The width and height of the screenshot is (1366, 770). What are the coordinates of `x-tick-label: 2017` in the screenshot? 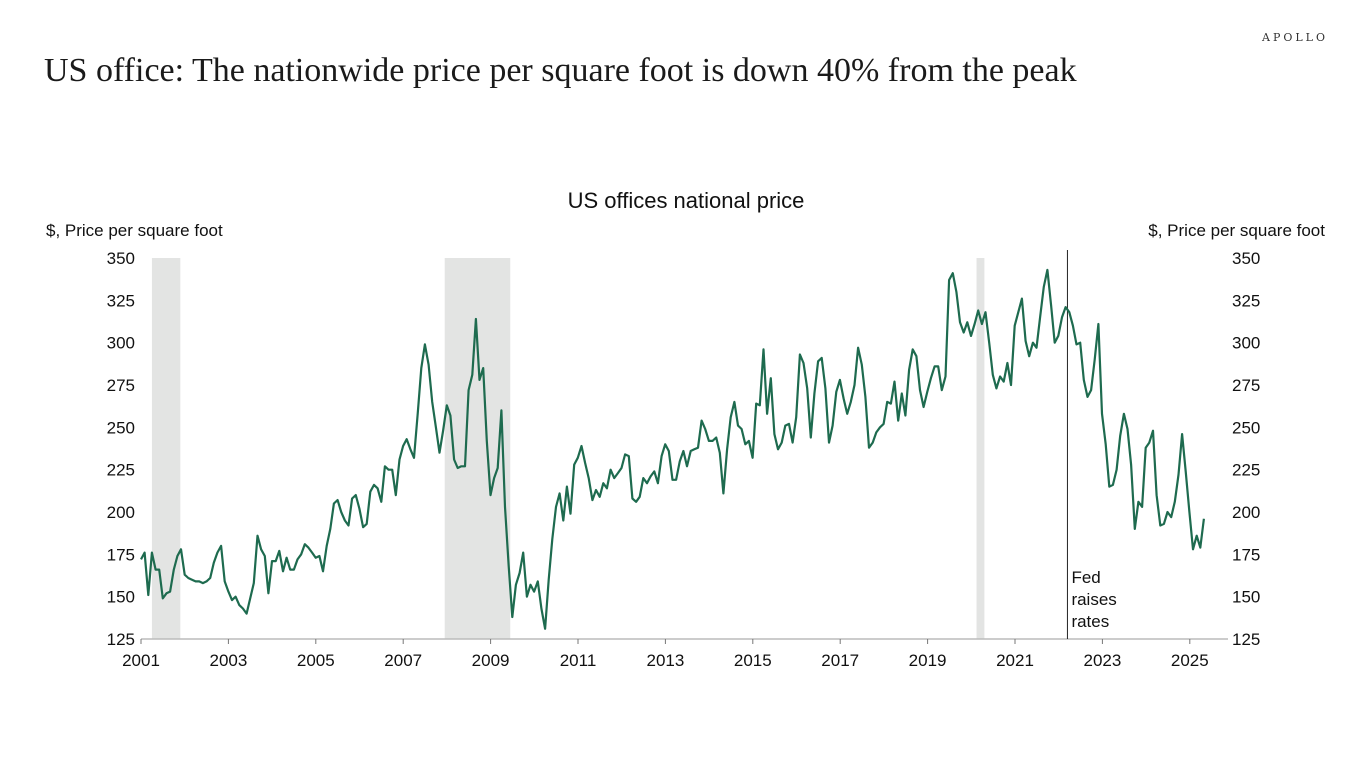 It's located at (840, 660).